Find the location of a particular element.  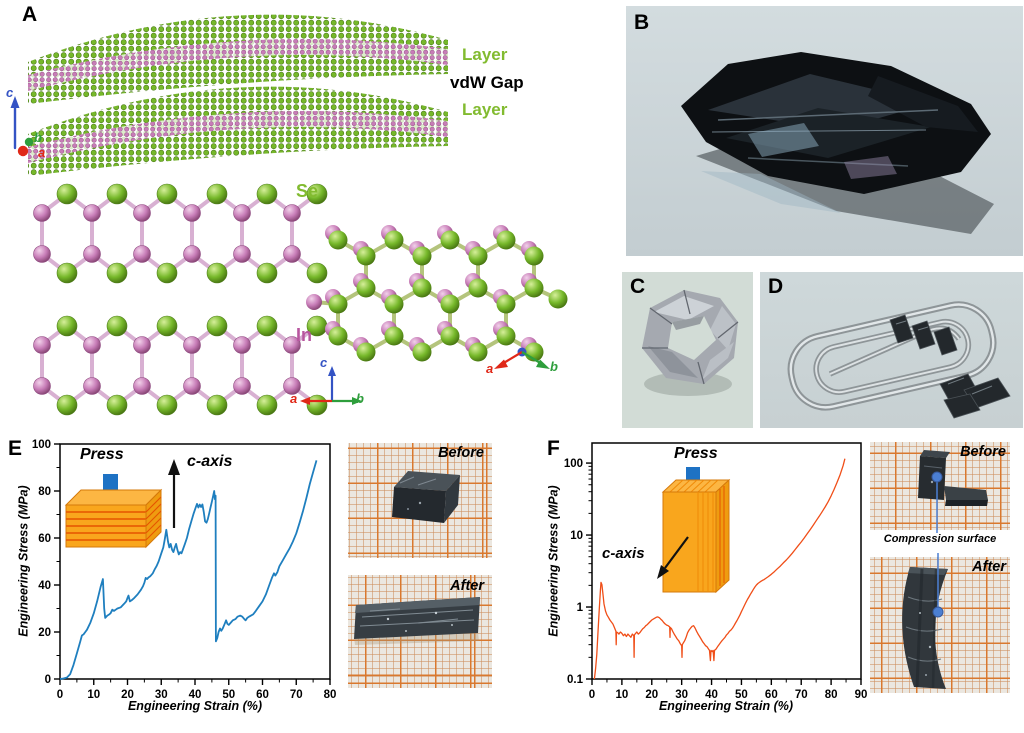

axis-triad-slab is located at coordinates (22, 126).